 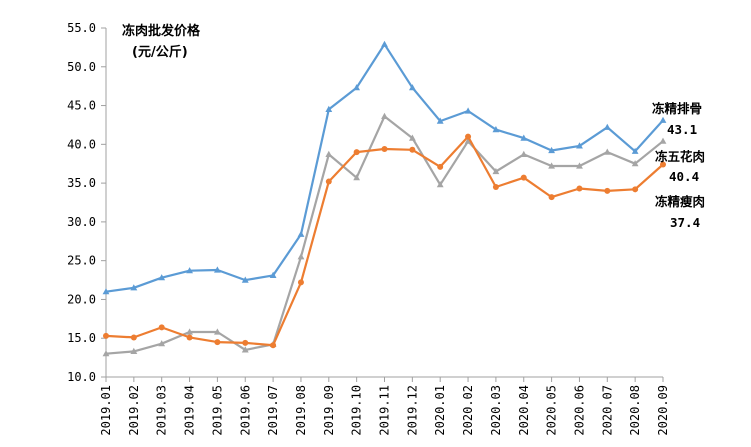 What do you see at coordinates (524, 410) in the screenshot?
I see `x-tick-label: 2020.04` at bounding box center [524, 410].